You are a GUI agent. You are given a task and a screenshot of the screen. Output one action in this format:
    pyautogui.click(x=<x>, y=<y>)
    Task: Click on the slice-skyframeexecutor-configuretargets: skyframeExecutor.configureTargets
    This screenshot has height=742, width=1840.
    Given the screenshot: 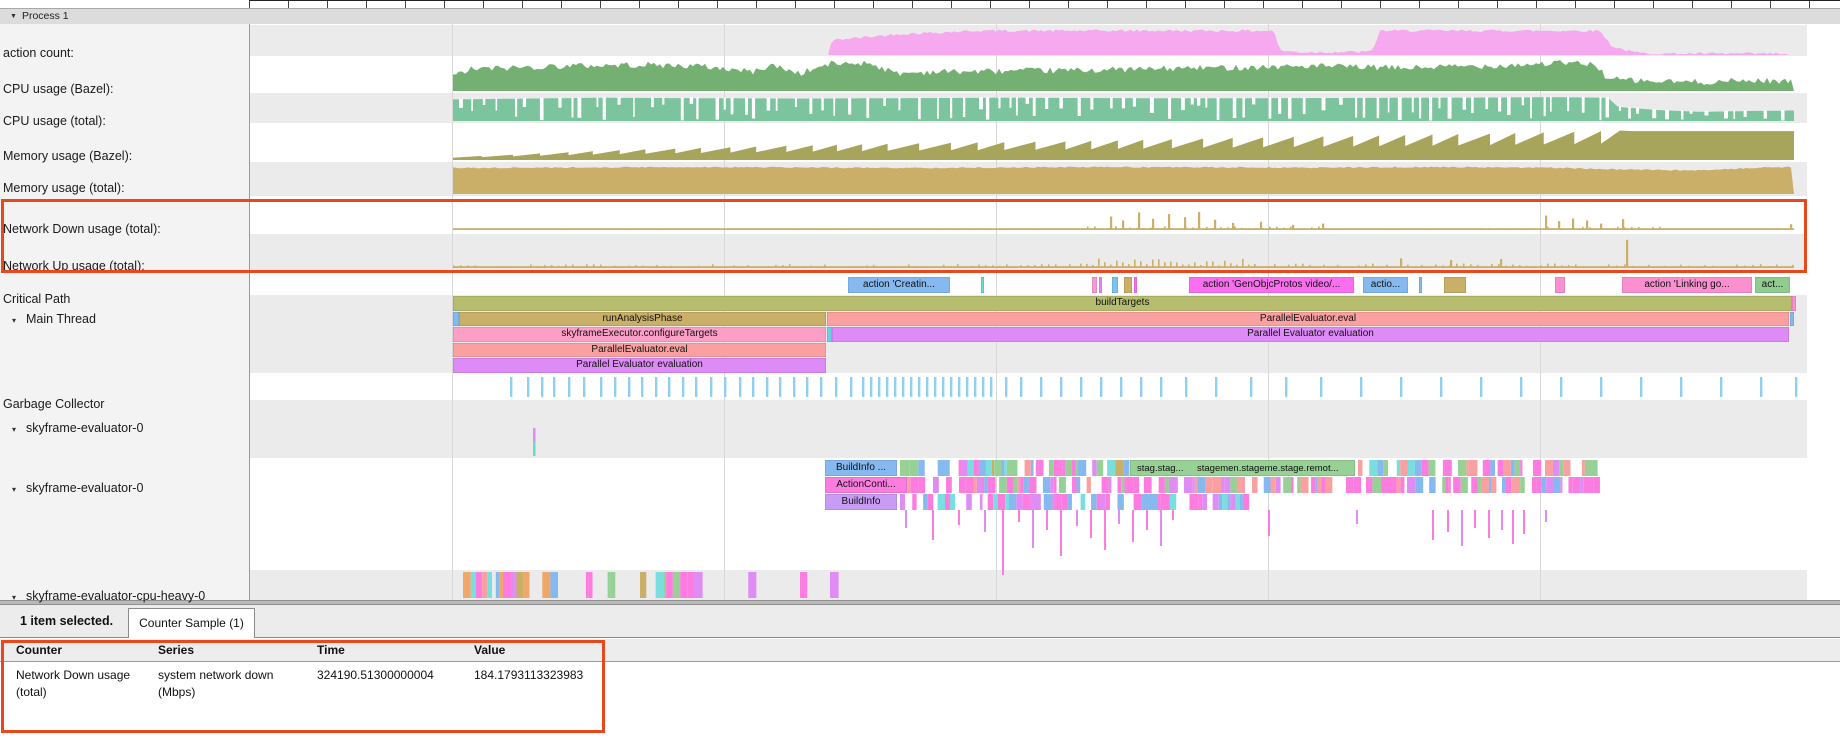 What is the action you would take?
    pyautogui.click(x=639, y=334)
    